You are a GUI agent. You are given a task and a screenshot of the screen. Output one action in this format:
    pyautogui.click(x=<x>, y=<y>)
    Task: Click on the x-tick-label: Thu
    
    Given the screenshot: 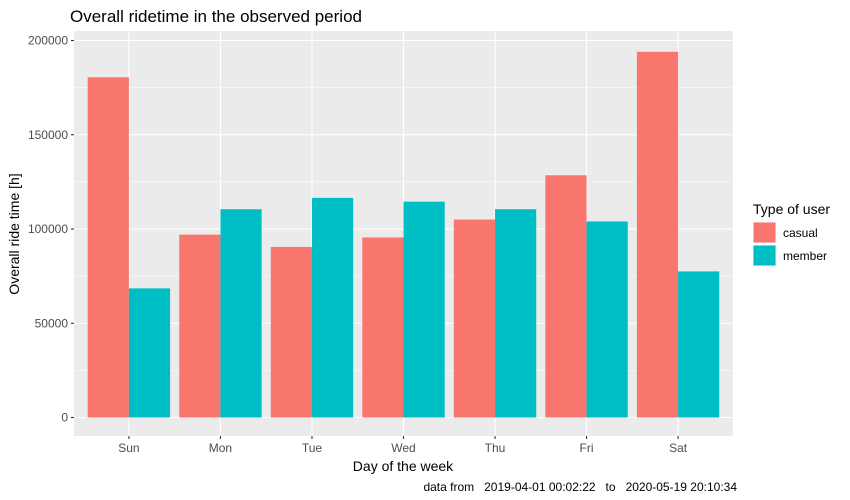 What is the action you would take?
    pyautogui.click(x=495, y=448)
    